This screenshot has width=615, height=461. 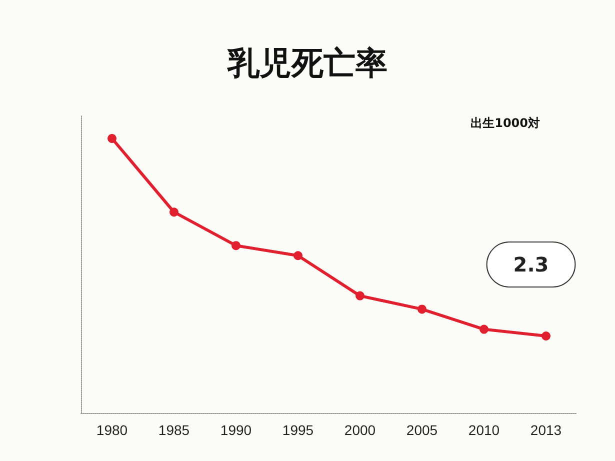 I want to click on x-tick-label: 1995, so click(x=298, y=430).